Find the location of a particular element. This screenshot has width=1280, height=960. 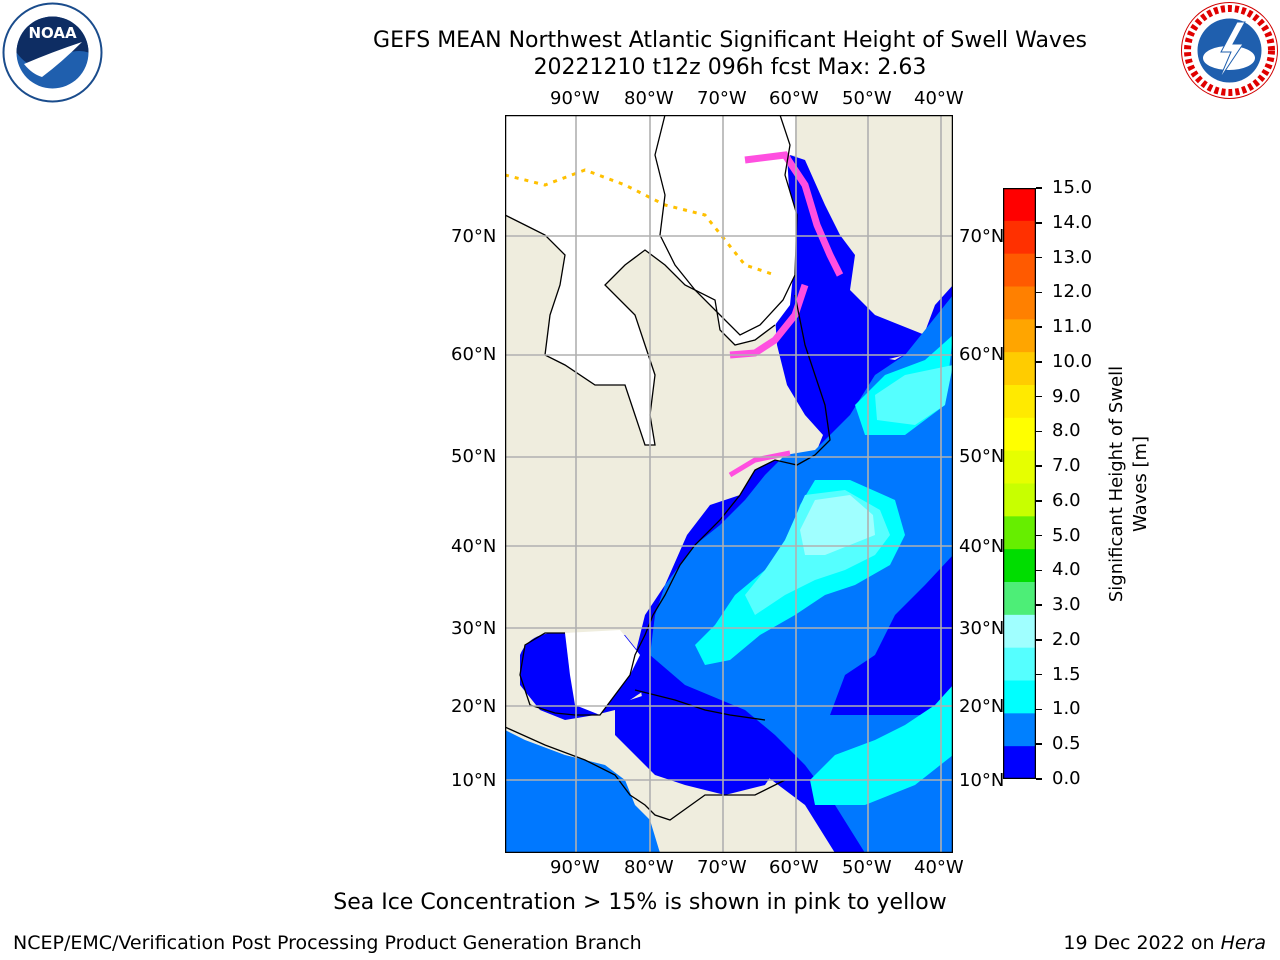

colorbar-tick-label: 0.5 is located at coordinates (1066, 744).